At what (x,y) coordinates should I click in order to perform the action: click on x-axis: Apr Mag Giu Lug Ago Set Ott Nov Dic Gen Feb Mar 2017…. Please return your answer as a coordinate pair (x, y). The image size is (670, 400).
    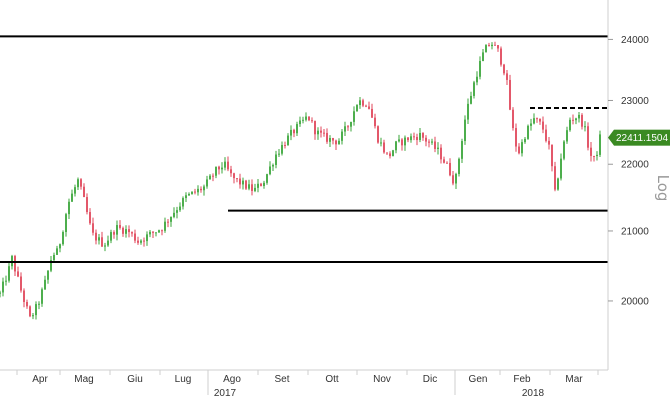
    Looking at the image, I should click on (307, 384).